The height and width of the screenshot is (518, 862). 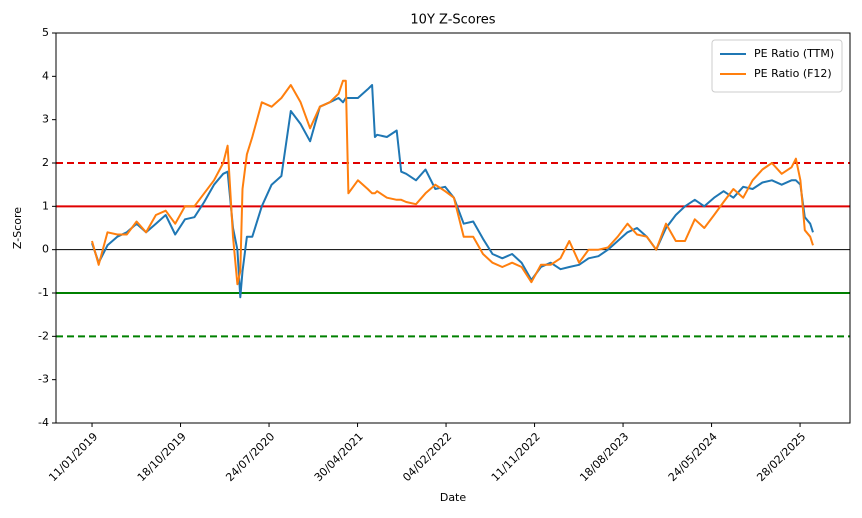 What do you see at coordinates (17, 228) in the screenshot?
I see `y-axis-label: Z-Score` at bounding box center [17, 228].